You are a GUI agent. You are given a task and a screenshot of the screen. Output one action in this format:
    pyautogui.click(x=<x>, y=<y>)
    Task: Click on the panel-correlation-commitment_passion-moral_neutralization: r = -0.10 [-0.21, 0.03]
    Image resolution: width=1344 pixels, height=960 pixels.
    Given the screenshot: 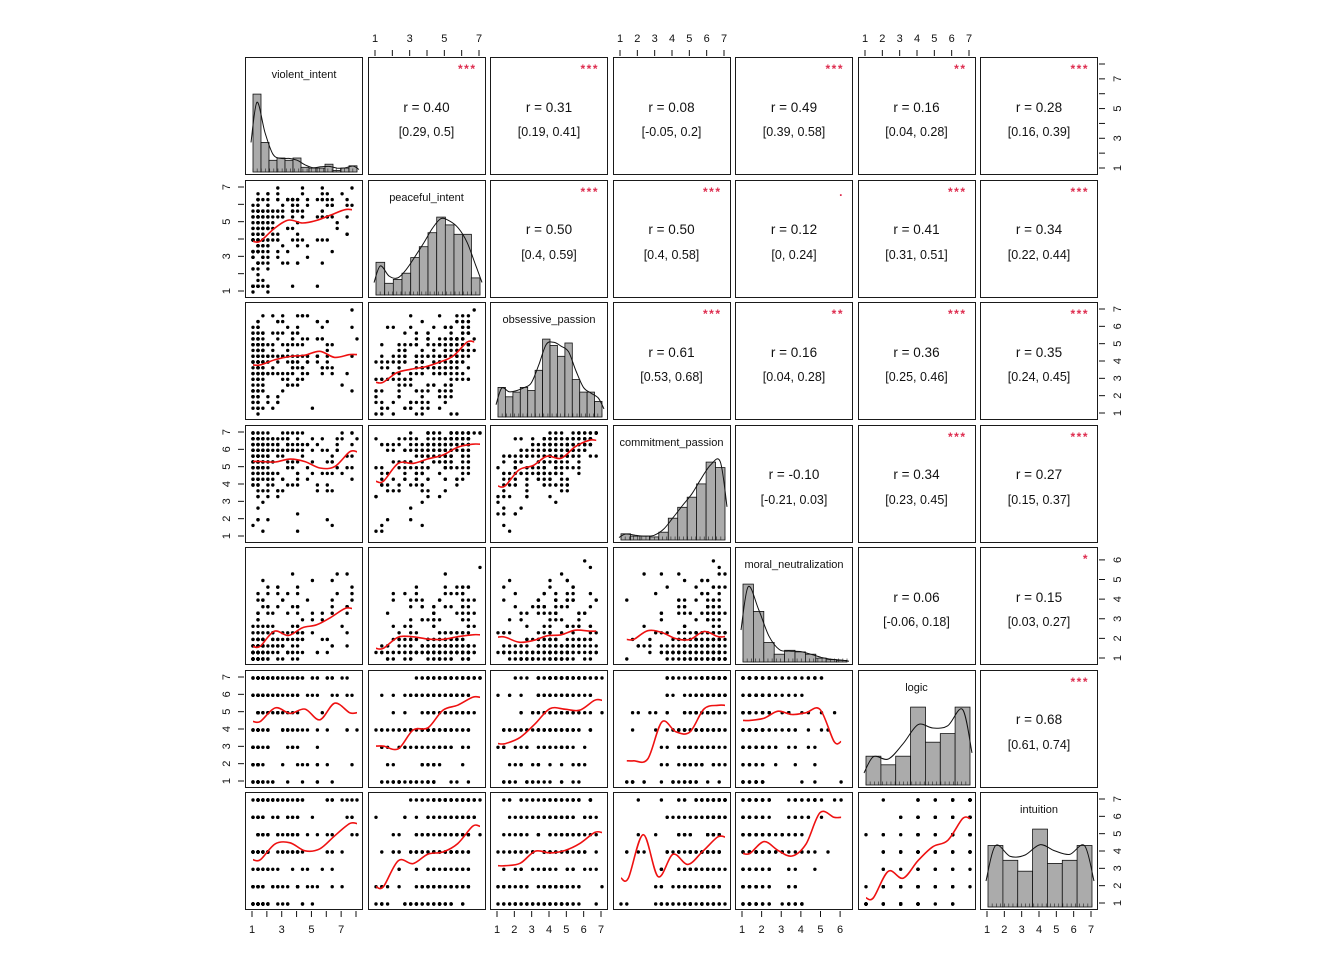 What is the action you would take?
    pyautogui.click(x=794, y=483)
    